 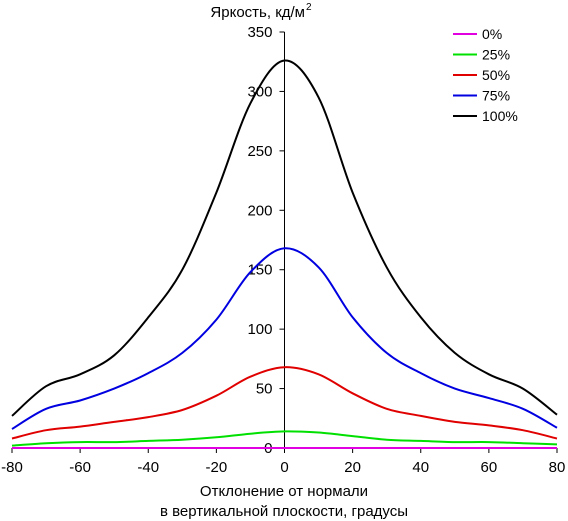 What do you see at coordinates (557, 467) in the screenshot?
I see `x-tick-label: 80` at bounding box center [557, 467].